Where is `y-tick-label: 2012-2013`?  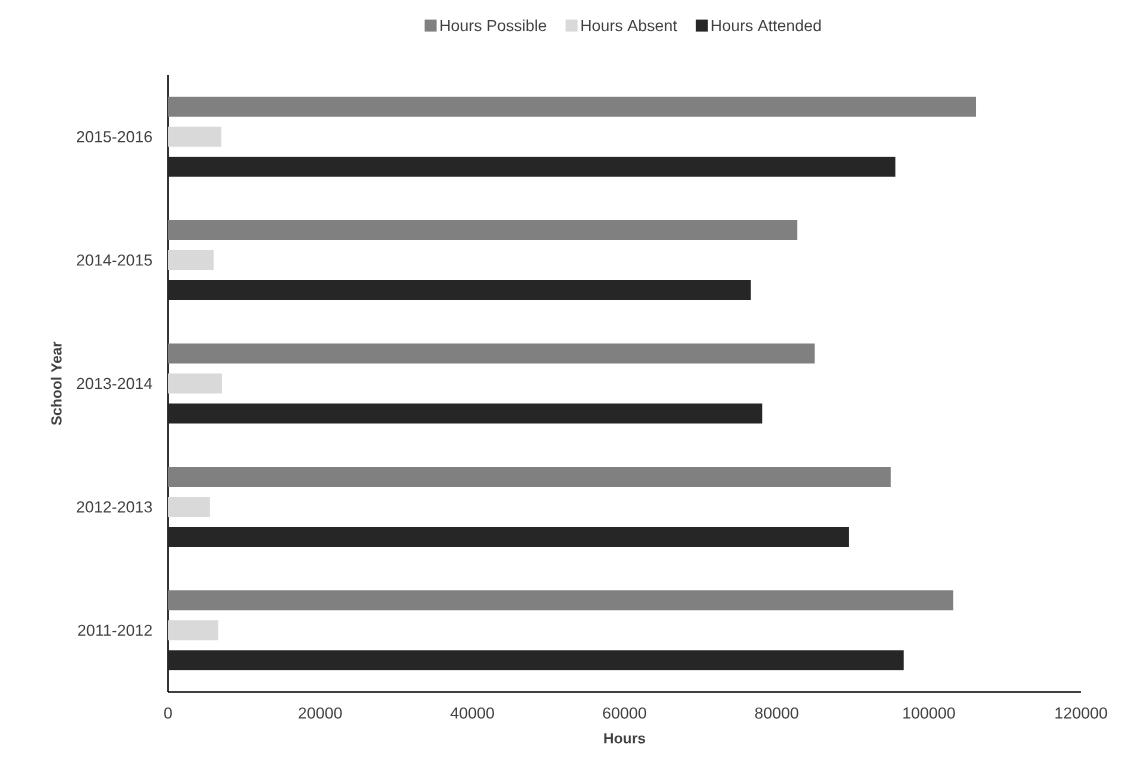
y-tick-label: 2012-2013 is located at coordinates (114, 507).